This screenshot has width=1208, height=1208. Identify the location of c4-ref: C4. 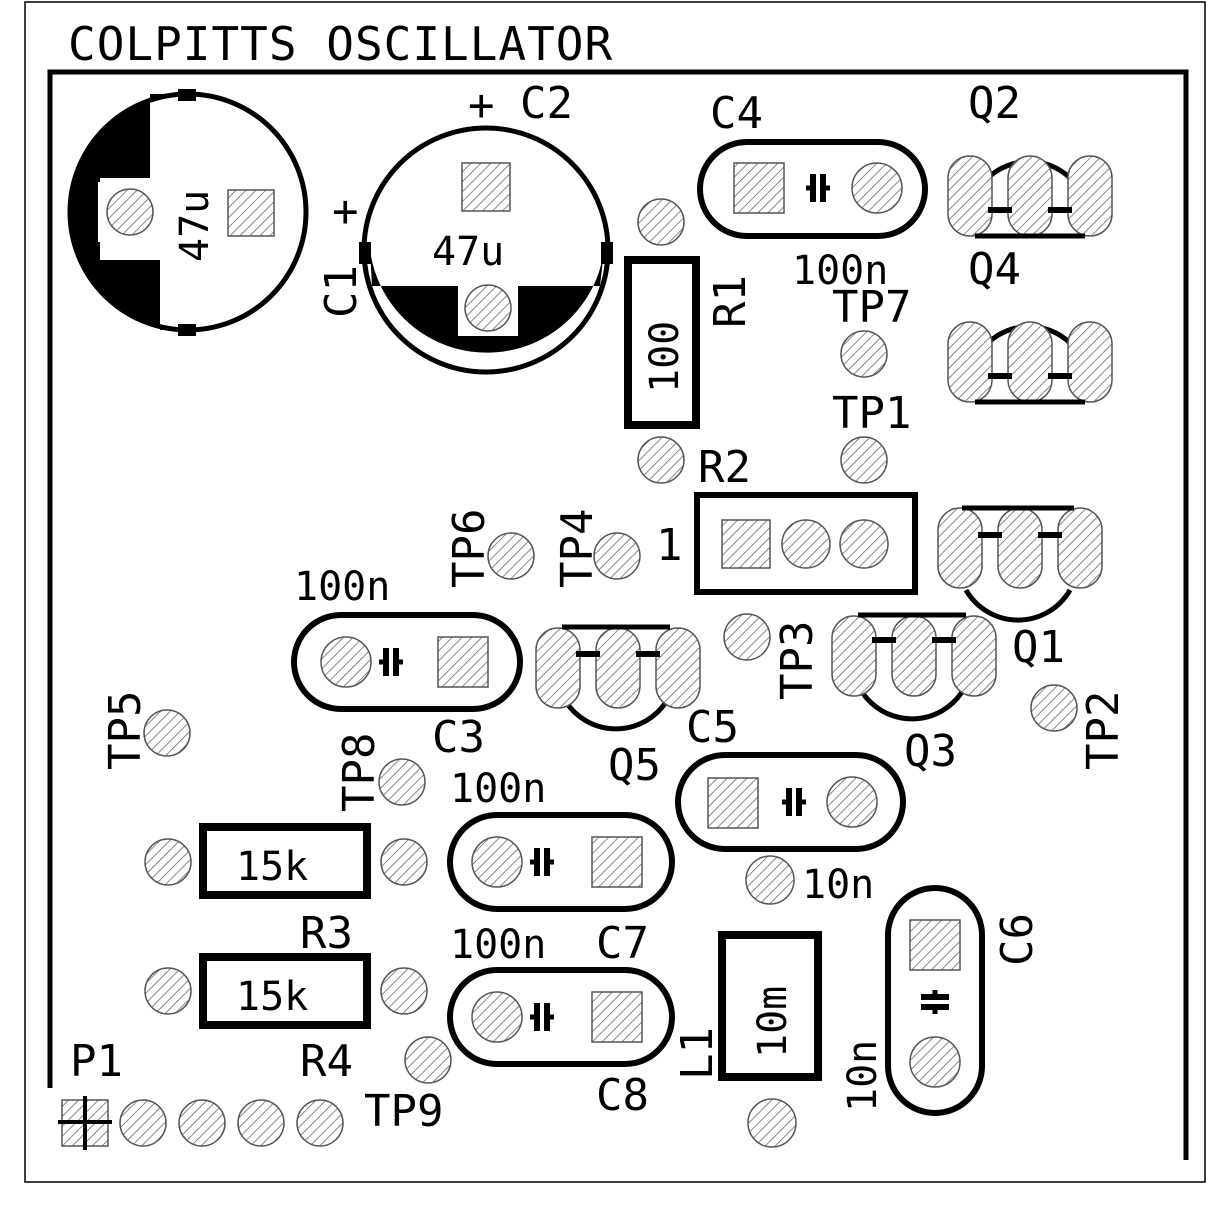
(736, 113).